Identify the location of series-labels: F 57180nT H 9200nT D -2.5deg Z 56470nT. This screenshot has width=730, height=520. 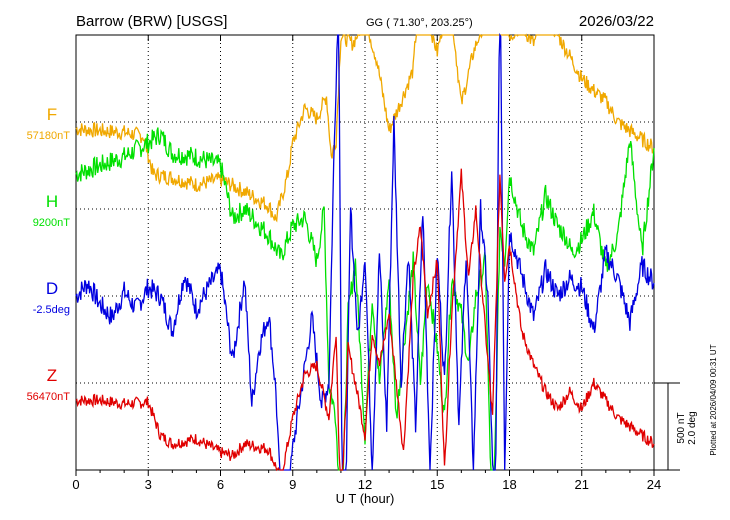
(49, 254).